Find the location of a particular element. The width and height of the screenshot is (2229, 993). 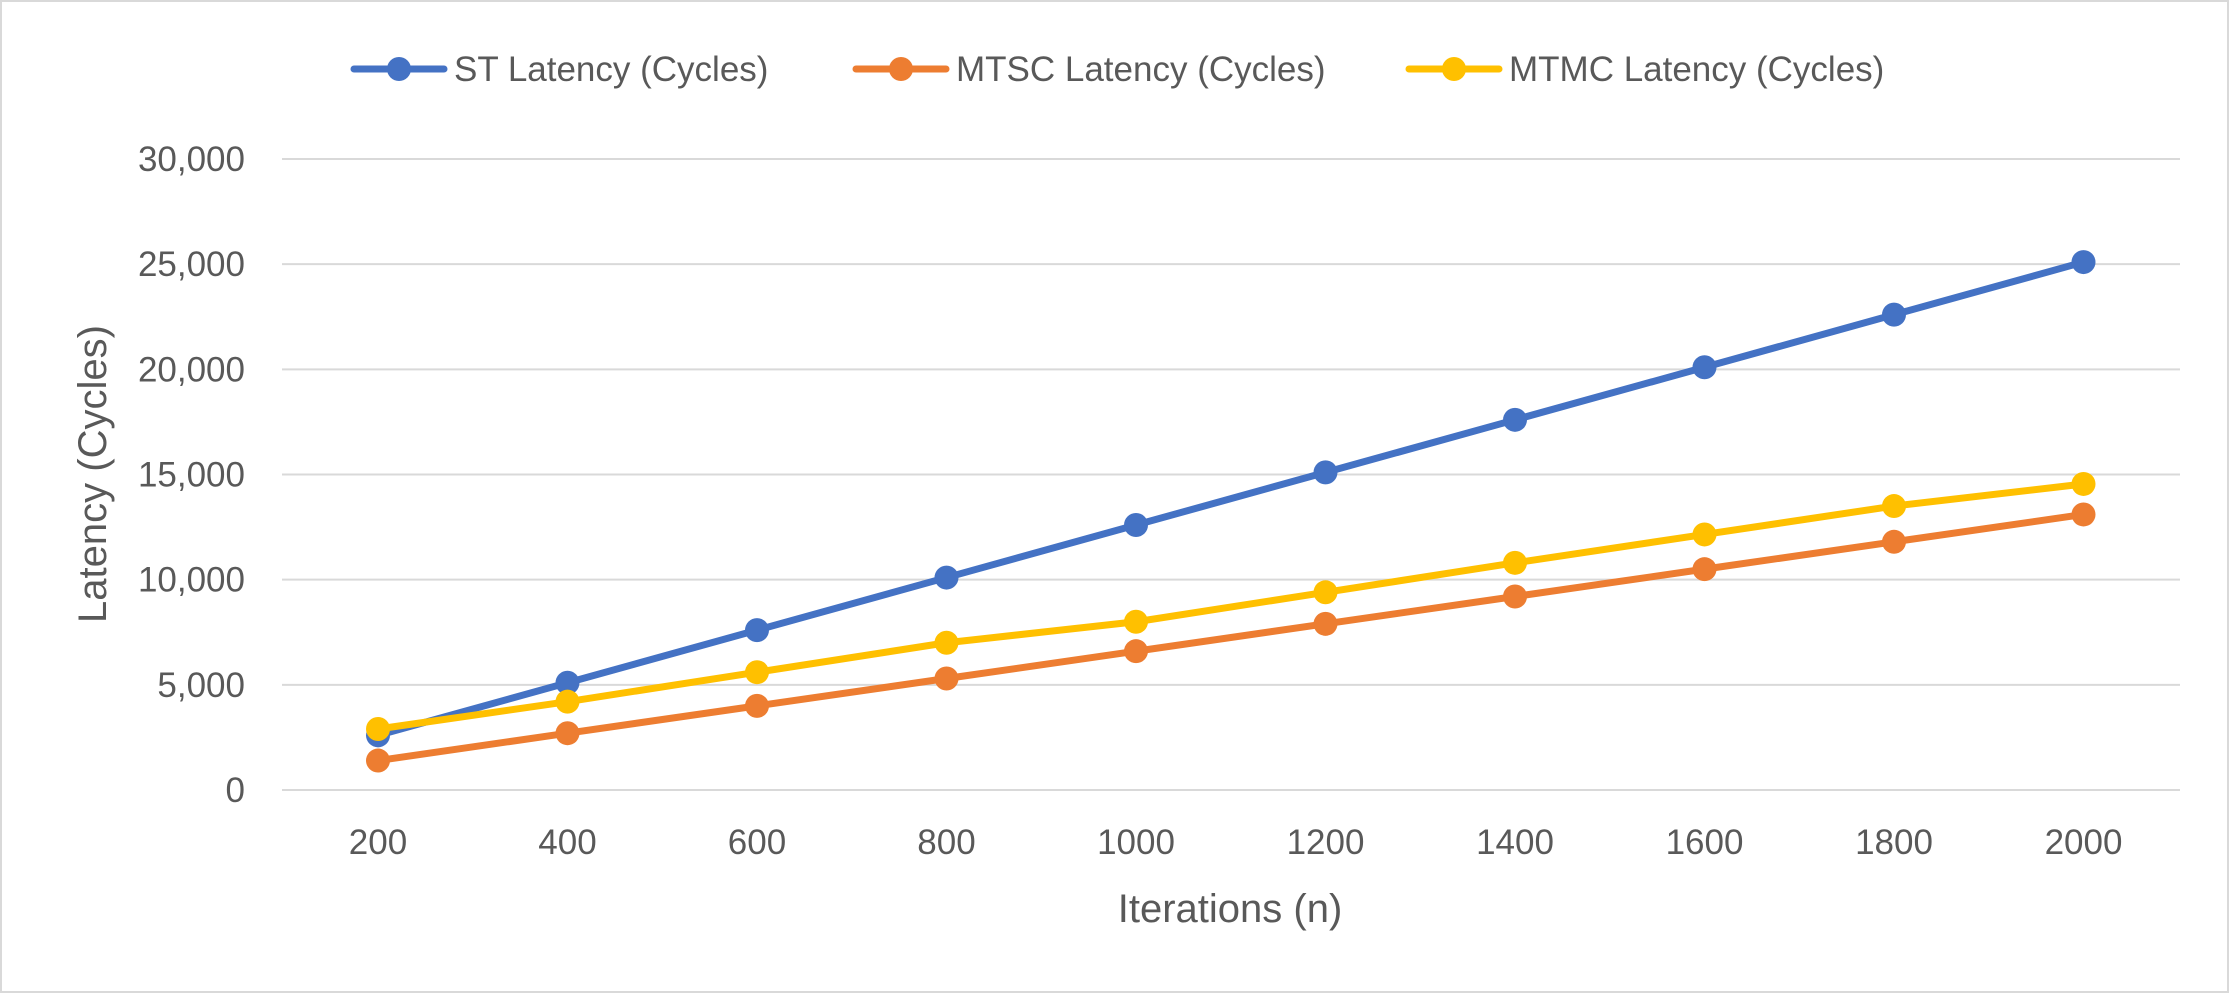

legend-item-mtsc: MTSC Latency (Cycles) is located at coordinates (1089, 69).